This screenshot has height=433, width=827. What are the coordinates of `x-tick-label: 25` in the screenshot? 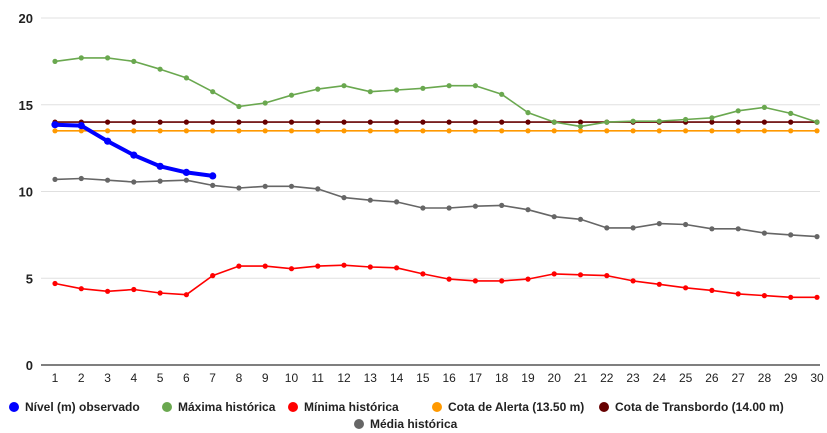 It's located at (686, 378).